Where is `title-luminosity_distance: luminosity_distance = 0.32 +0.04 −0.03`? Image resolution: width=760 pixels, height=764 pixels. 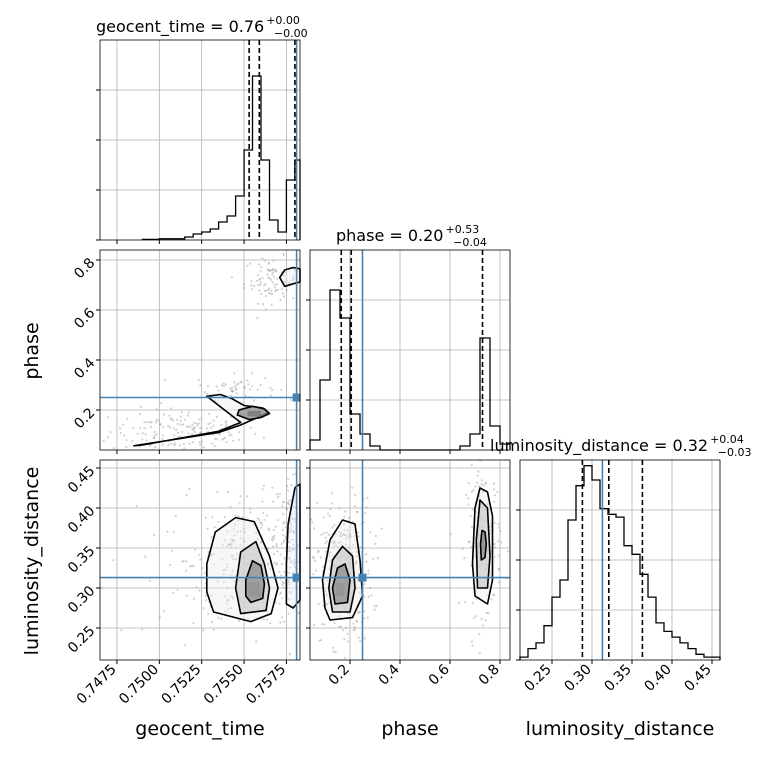
title-luminosity_distance: luminosity_distance = 0.32 +0.04 −0.03 is located at coordinates (621, 446).